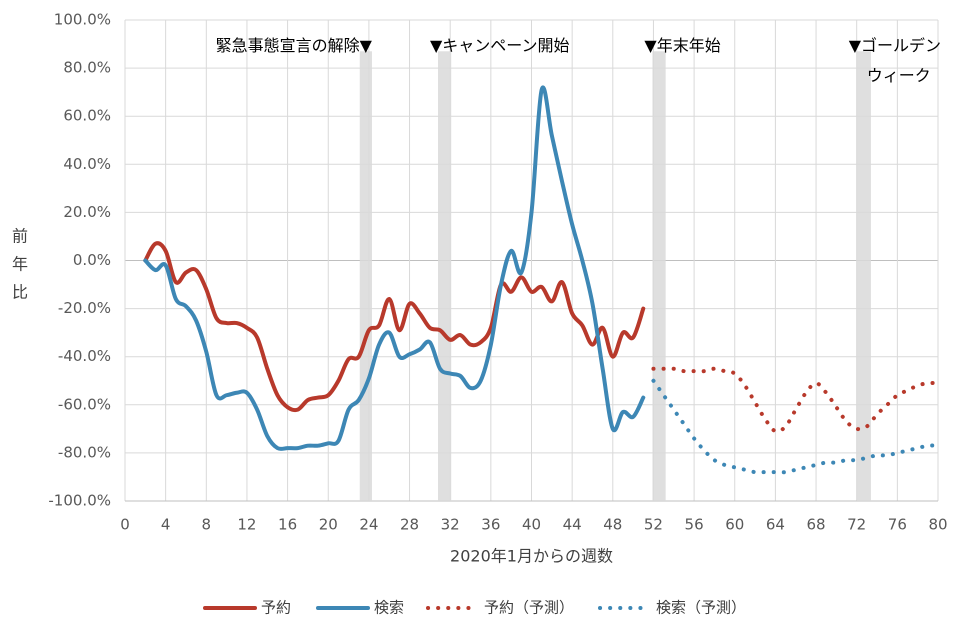 Image resolution: width=963 pixels, height=621 pixels. Describe the element at coordinates (125, 525) in the screenshot. I see `x-tick-label: 0` at that location.